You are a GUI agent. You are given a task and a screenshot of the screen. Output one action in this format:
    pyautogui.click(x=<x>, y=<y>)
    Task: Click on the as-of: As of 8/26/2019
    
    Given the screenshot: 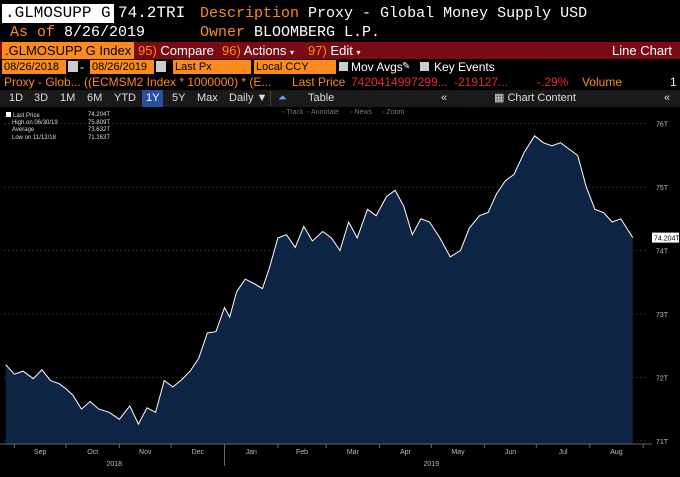 What is the action you would take?
    pyautogui.click(x=77, y=32)
    